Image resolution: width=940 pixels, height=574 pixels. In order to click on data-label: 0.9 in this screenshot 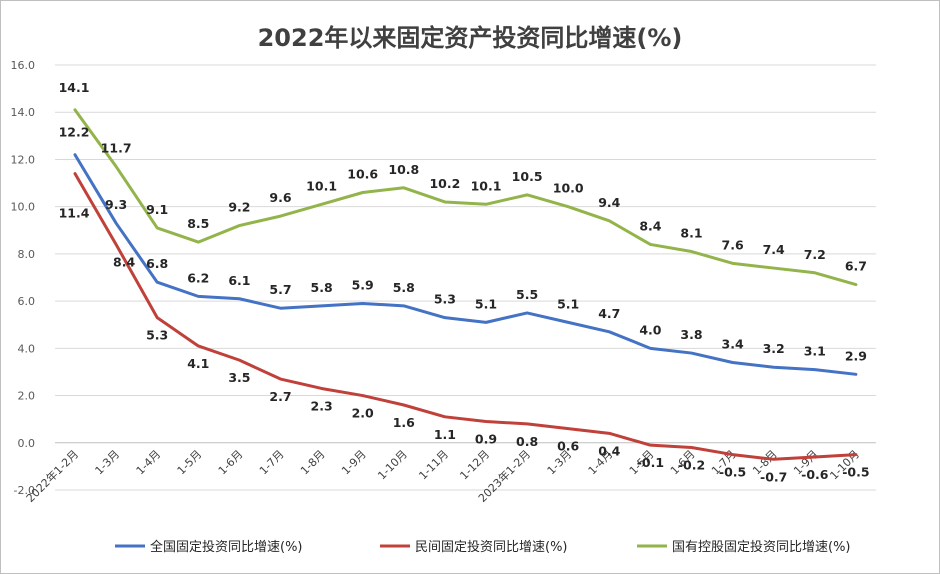, I will do `click(486, 439)`.